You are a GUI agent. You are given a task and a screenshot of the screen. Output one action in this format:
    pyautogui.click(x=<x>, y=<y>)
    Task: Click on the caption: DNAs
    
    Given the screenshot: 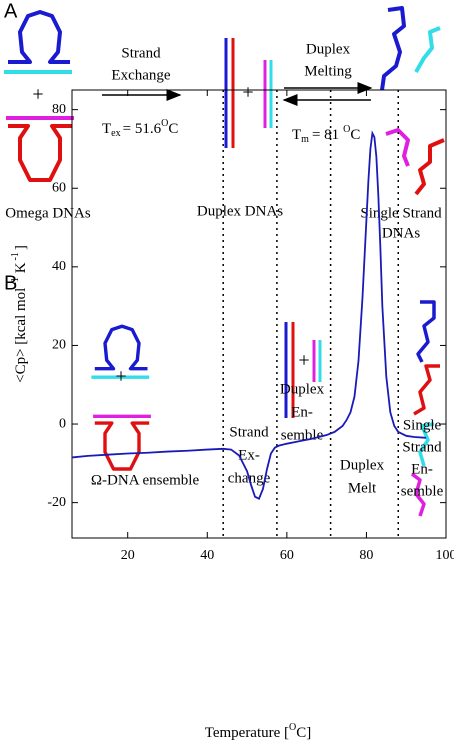 What is the action you would take?
    pyautogui.click(x=401, y=233)
    